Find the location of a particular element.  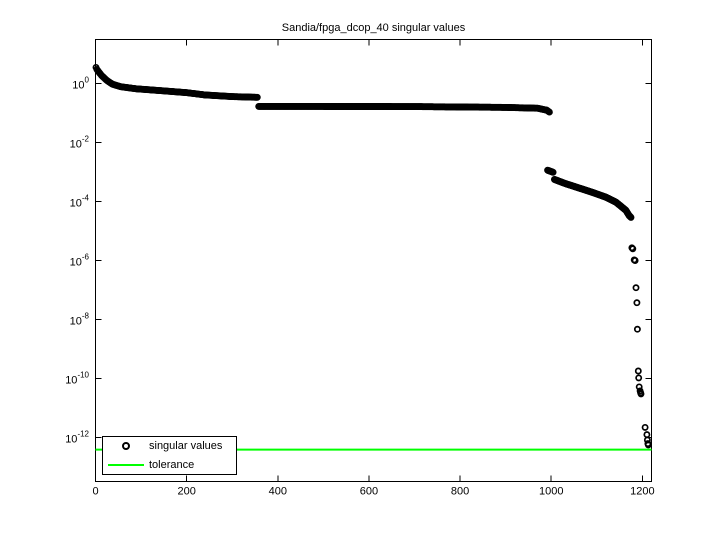

x-tick-label: 200 is located at coordinates (186, 492).